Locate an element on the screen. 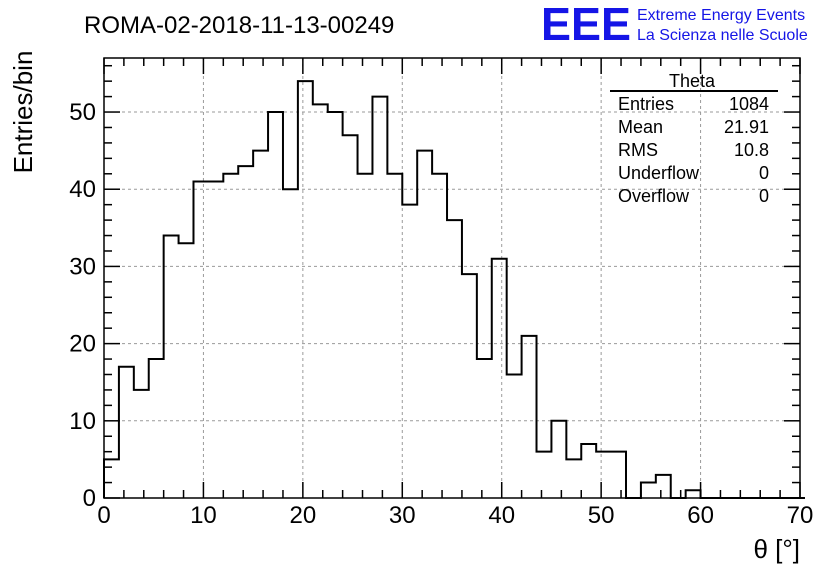  eee-logo-line2: La Scienza nelle Scuole is located at coordinates (722, 35).